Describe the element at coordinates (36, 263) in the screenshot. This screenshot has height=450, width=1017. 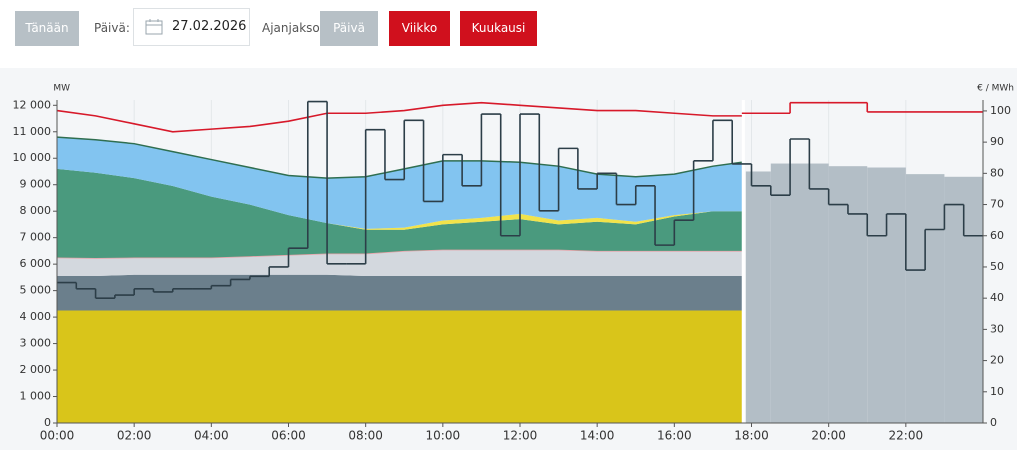
I see `y-tick-label: 6 000` at that location.